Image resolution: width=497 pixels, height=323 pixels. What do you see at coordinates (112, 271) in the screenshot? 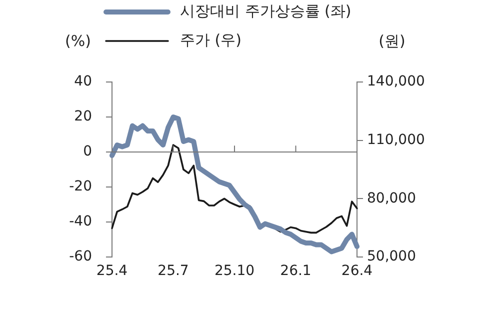
I see `x-tick-label: 25.4` at bounding box center [112, 271].